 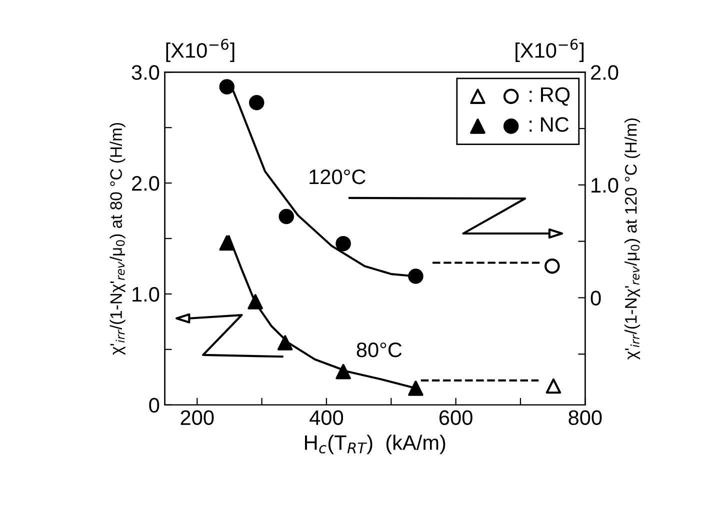 What do you see at coordinates (154, 405) in the screenshot?
I see `y-tick-label: 0` at bounding box center [154, 405].